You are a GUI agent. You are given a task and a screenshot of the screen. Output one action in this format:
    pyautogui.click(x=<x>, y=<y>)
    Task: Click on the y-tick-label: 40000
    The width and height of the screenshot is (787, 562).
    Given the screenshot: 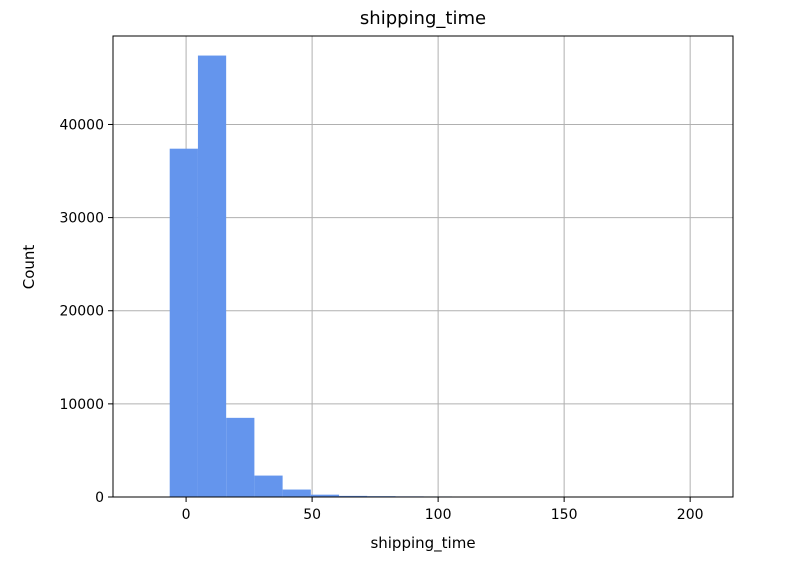 What is the action you would take?
    pyautogui.click(x=81, y=125)
    